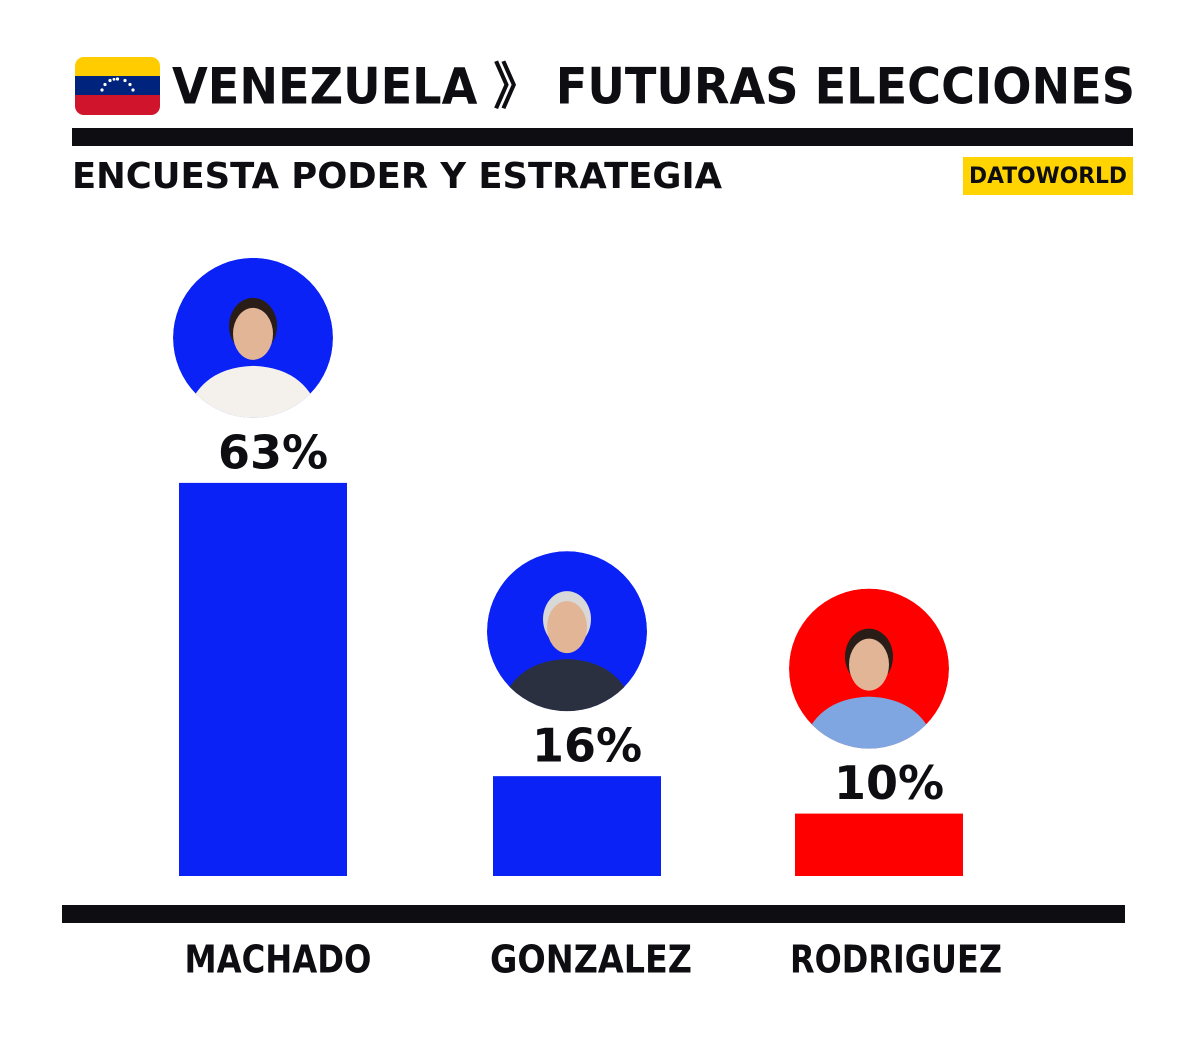 The height and width of the screenshot is (1040, 1200). What do you see at coordinates (587, 746) in the screenshot?
I see `value-label: 16%` at bounding box center [587, 746].